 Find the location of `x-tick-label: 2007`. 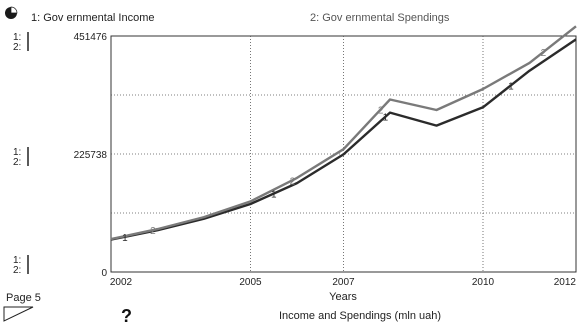

x-tick-label: 2007 is located at coordinates (343, 282).